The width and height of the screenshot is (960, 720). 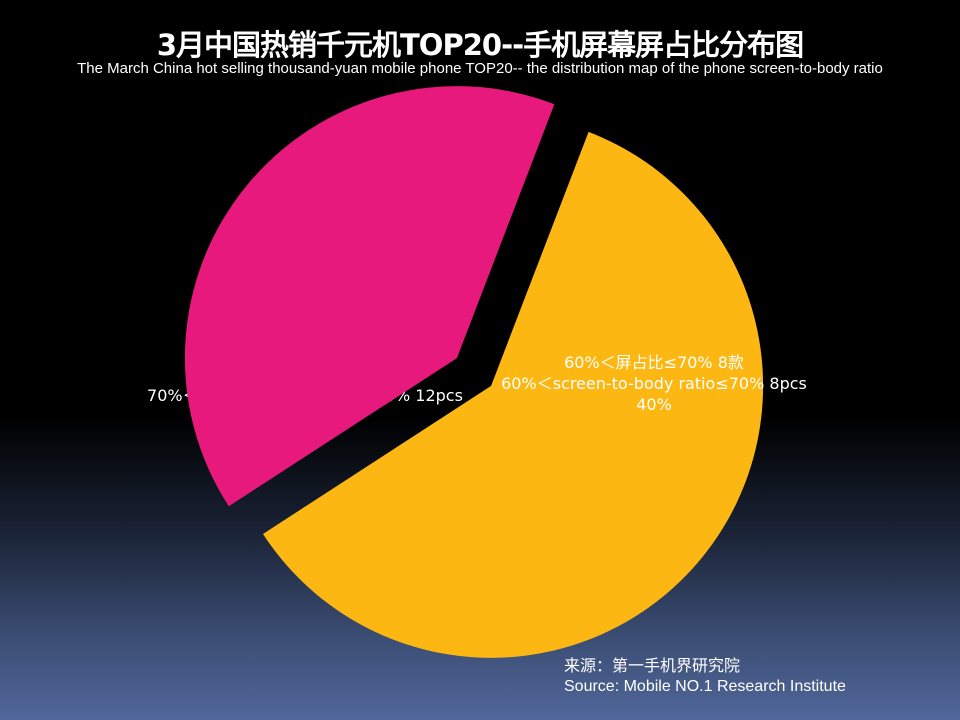 What do you see at coordinates (652, 666) in the screenshot?
I see `source-line-cn: 来源：第一手机界研究院` at bounding box center [652, 666].